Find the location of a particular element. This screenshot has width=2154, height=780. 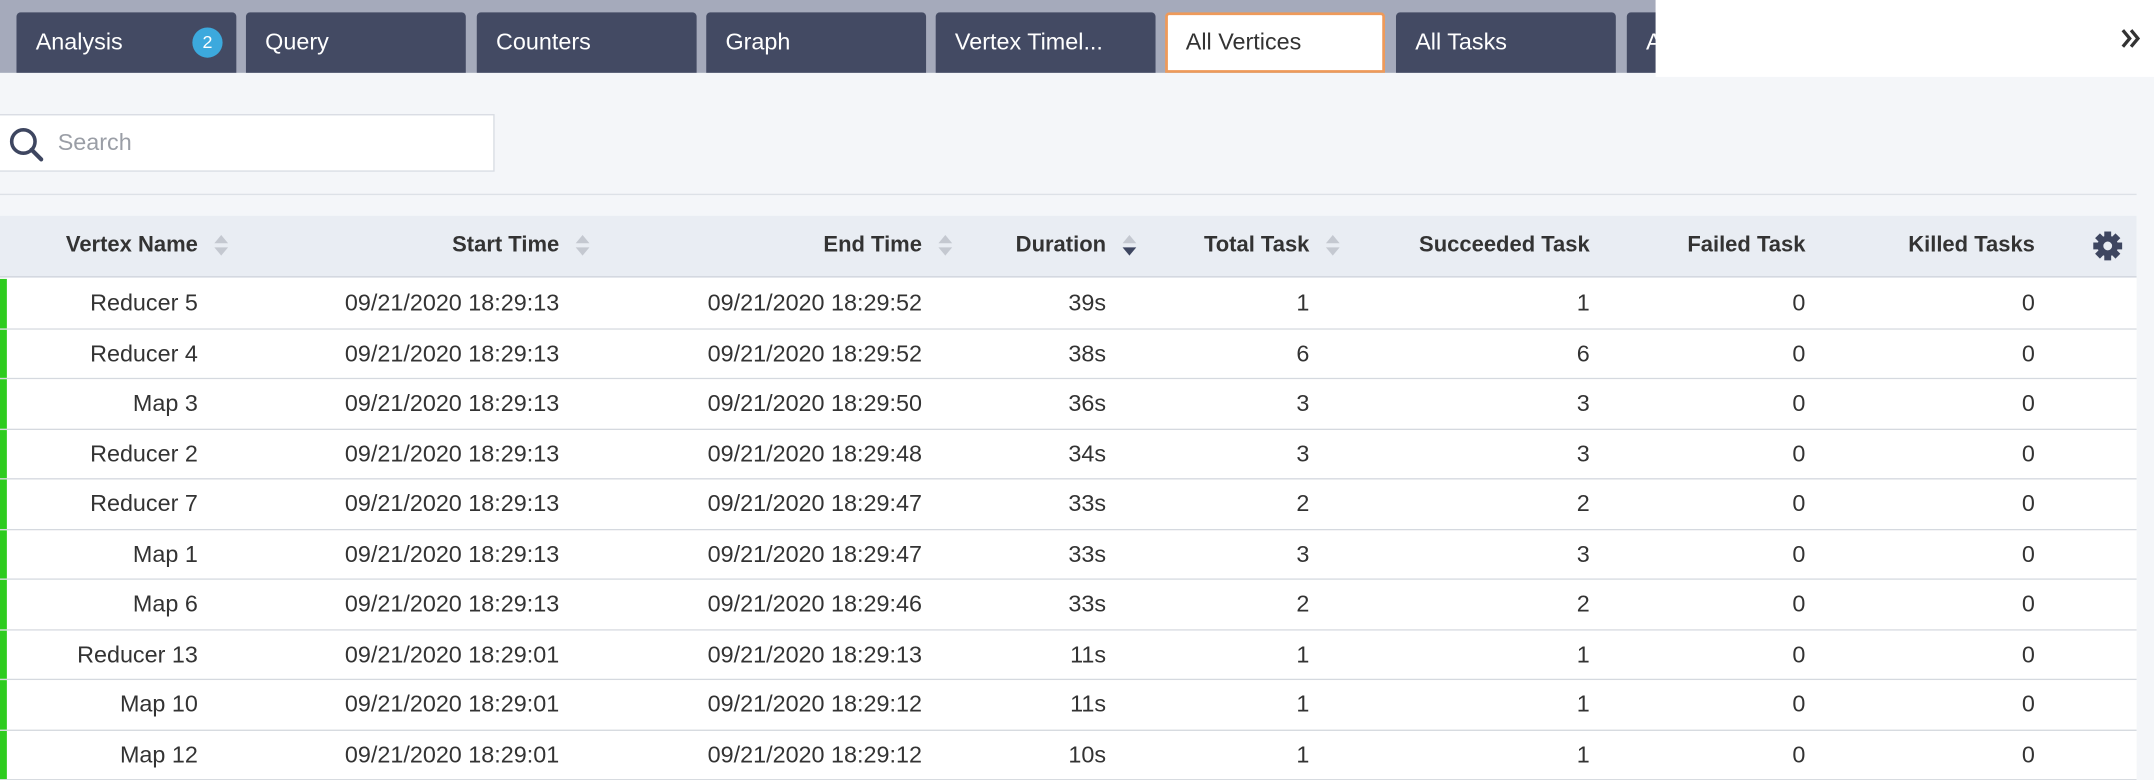

table-cell: 09/21/2020 18:29:52 is located at coordinates (814, 303).